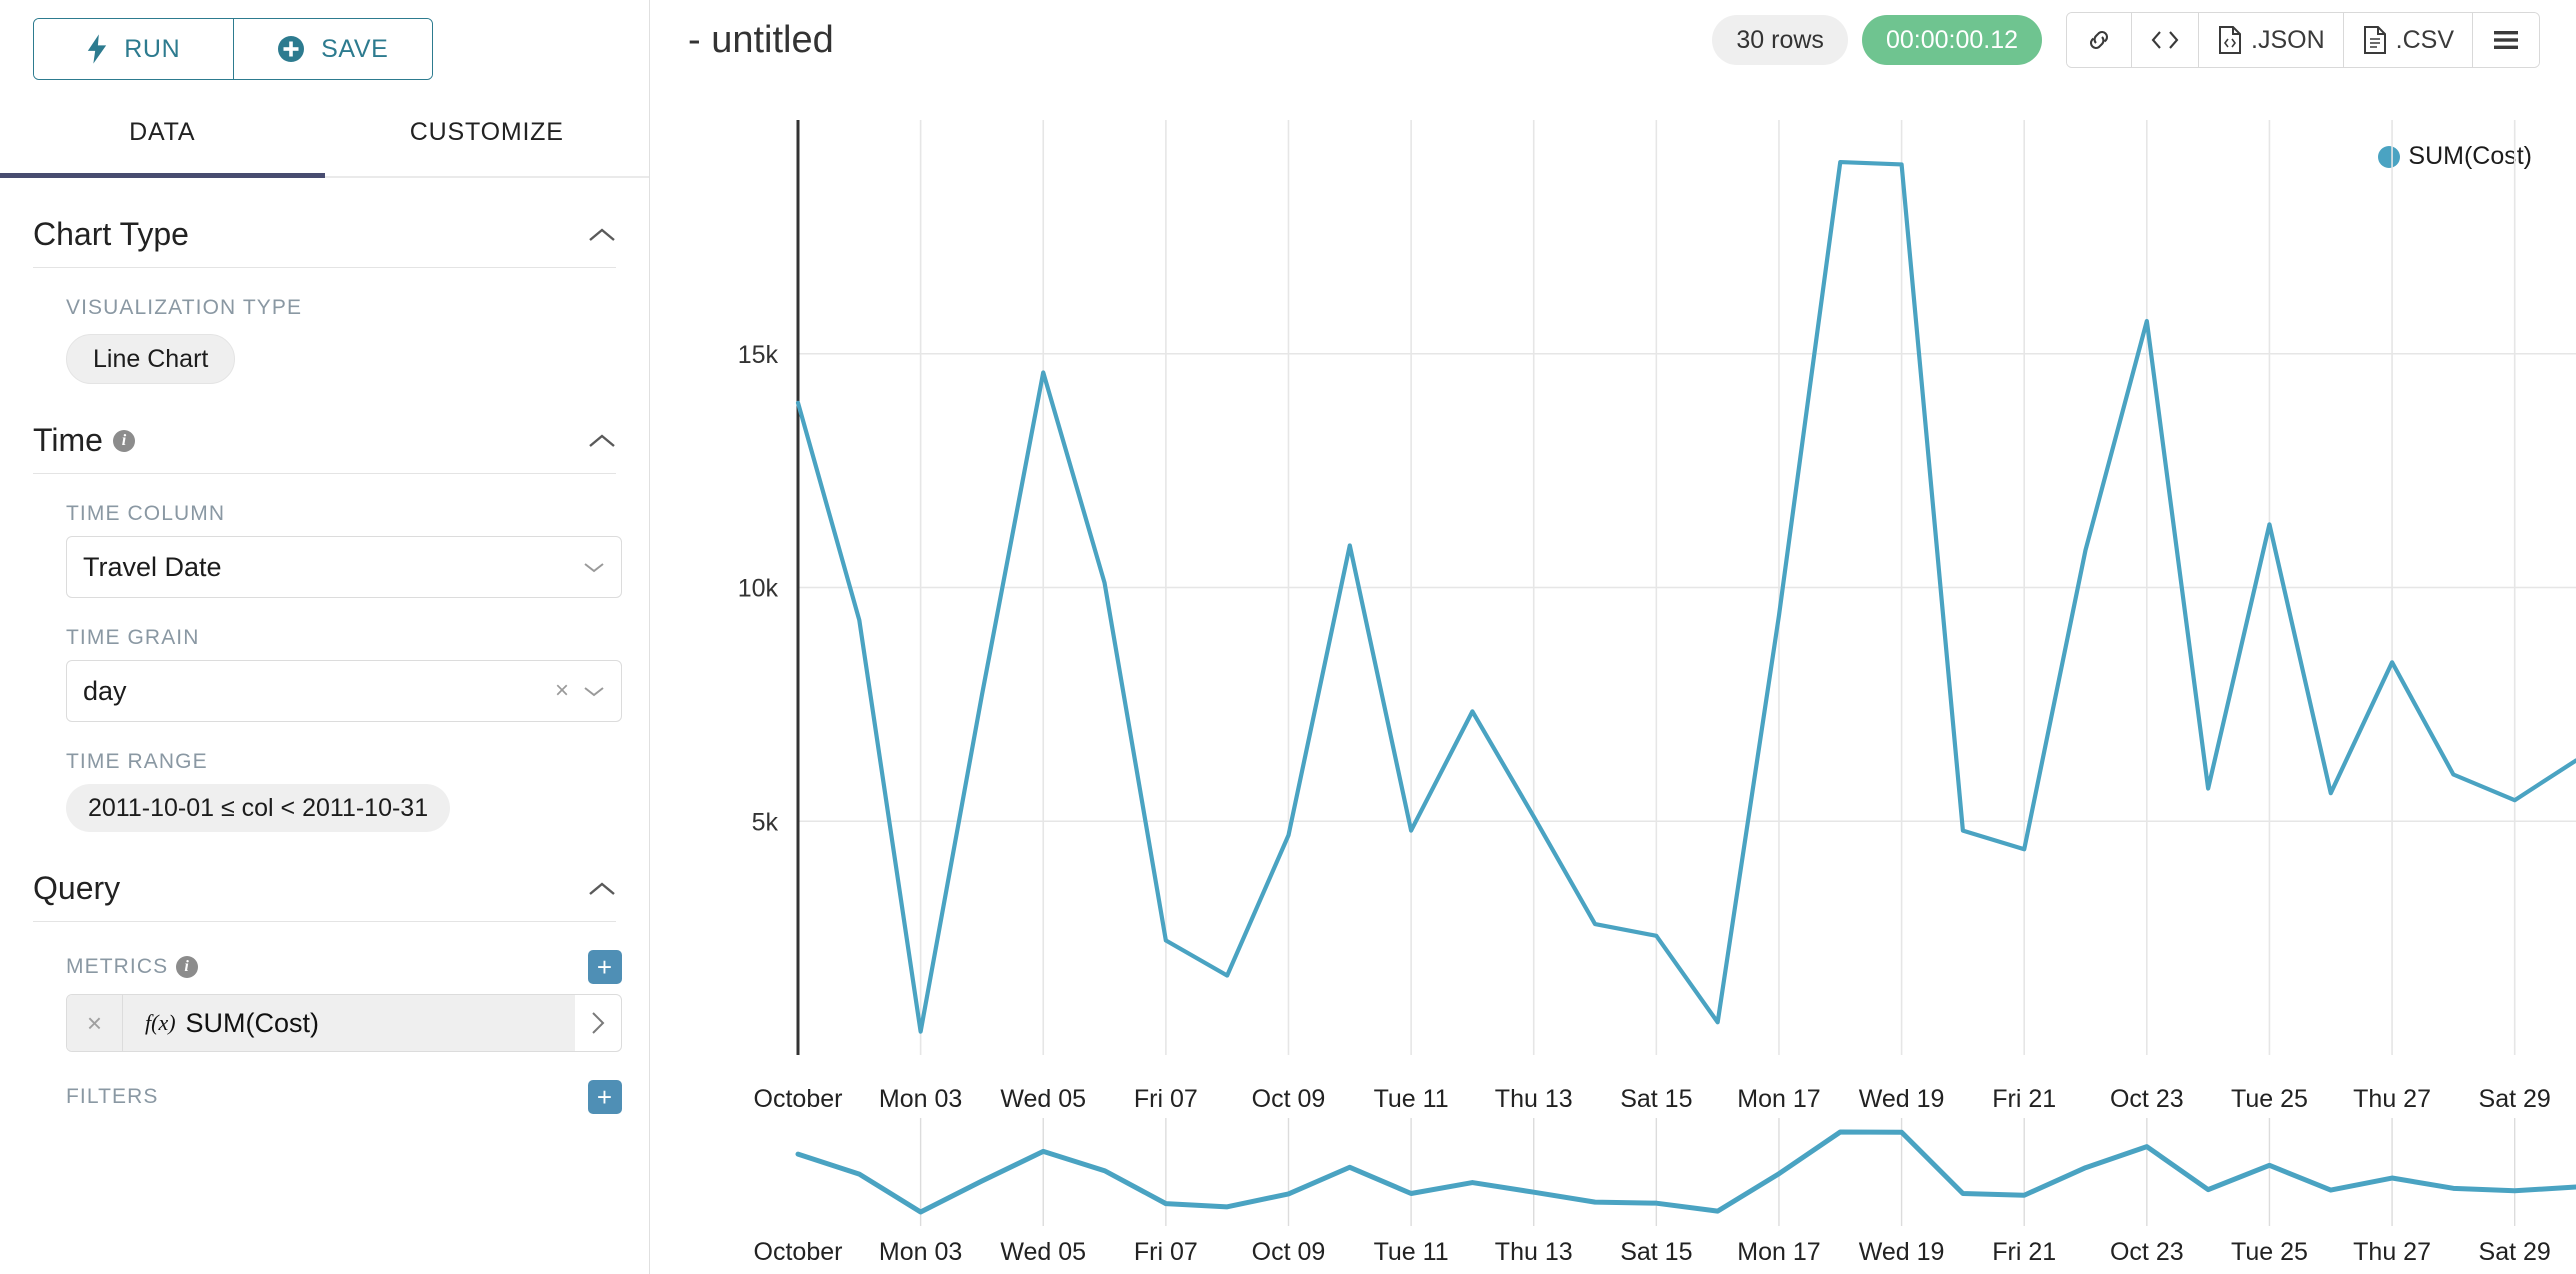 The image size is (2576, 1274). What do you see at coordinates (2375, 40) in the screenshot?
I see `csv-file-icon` at bounding box center [2375, 40].